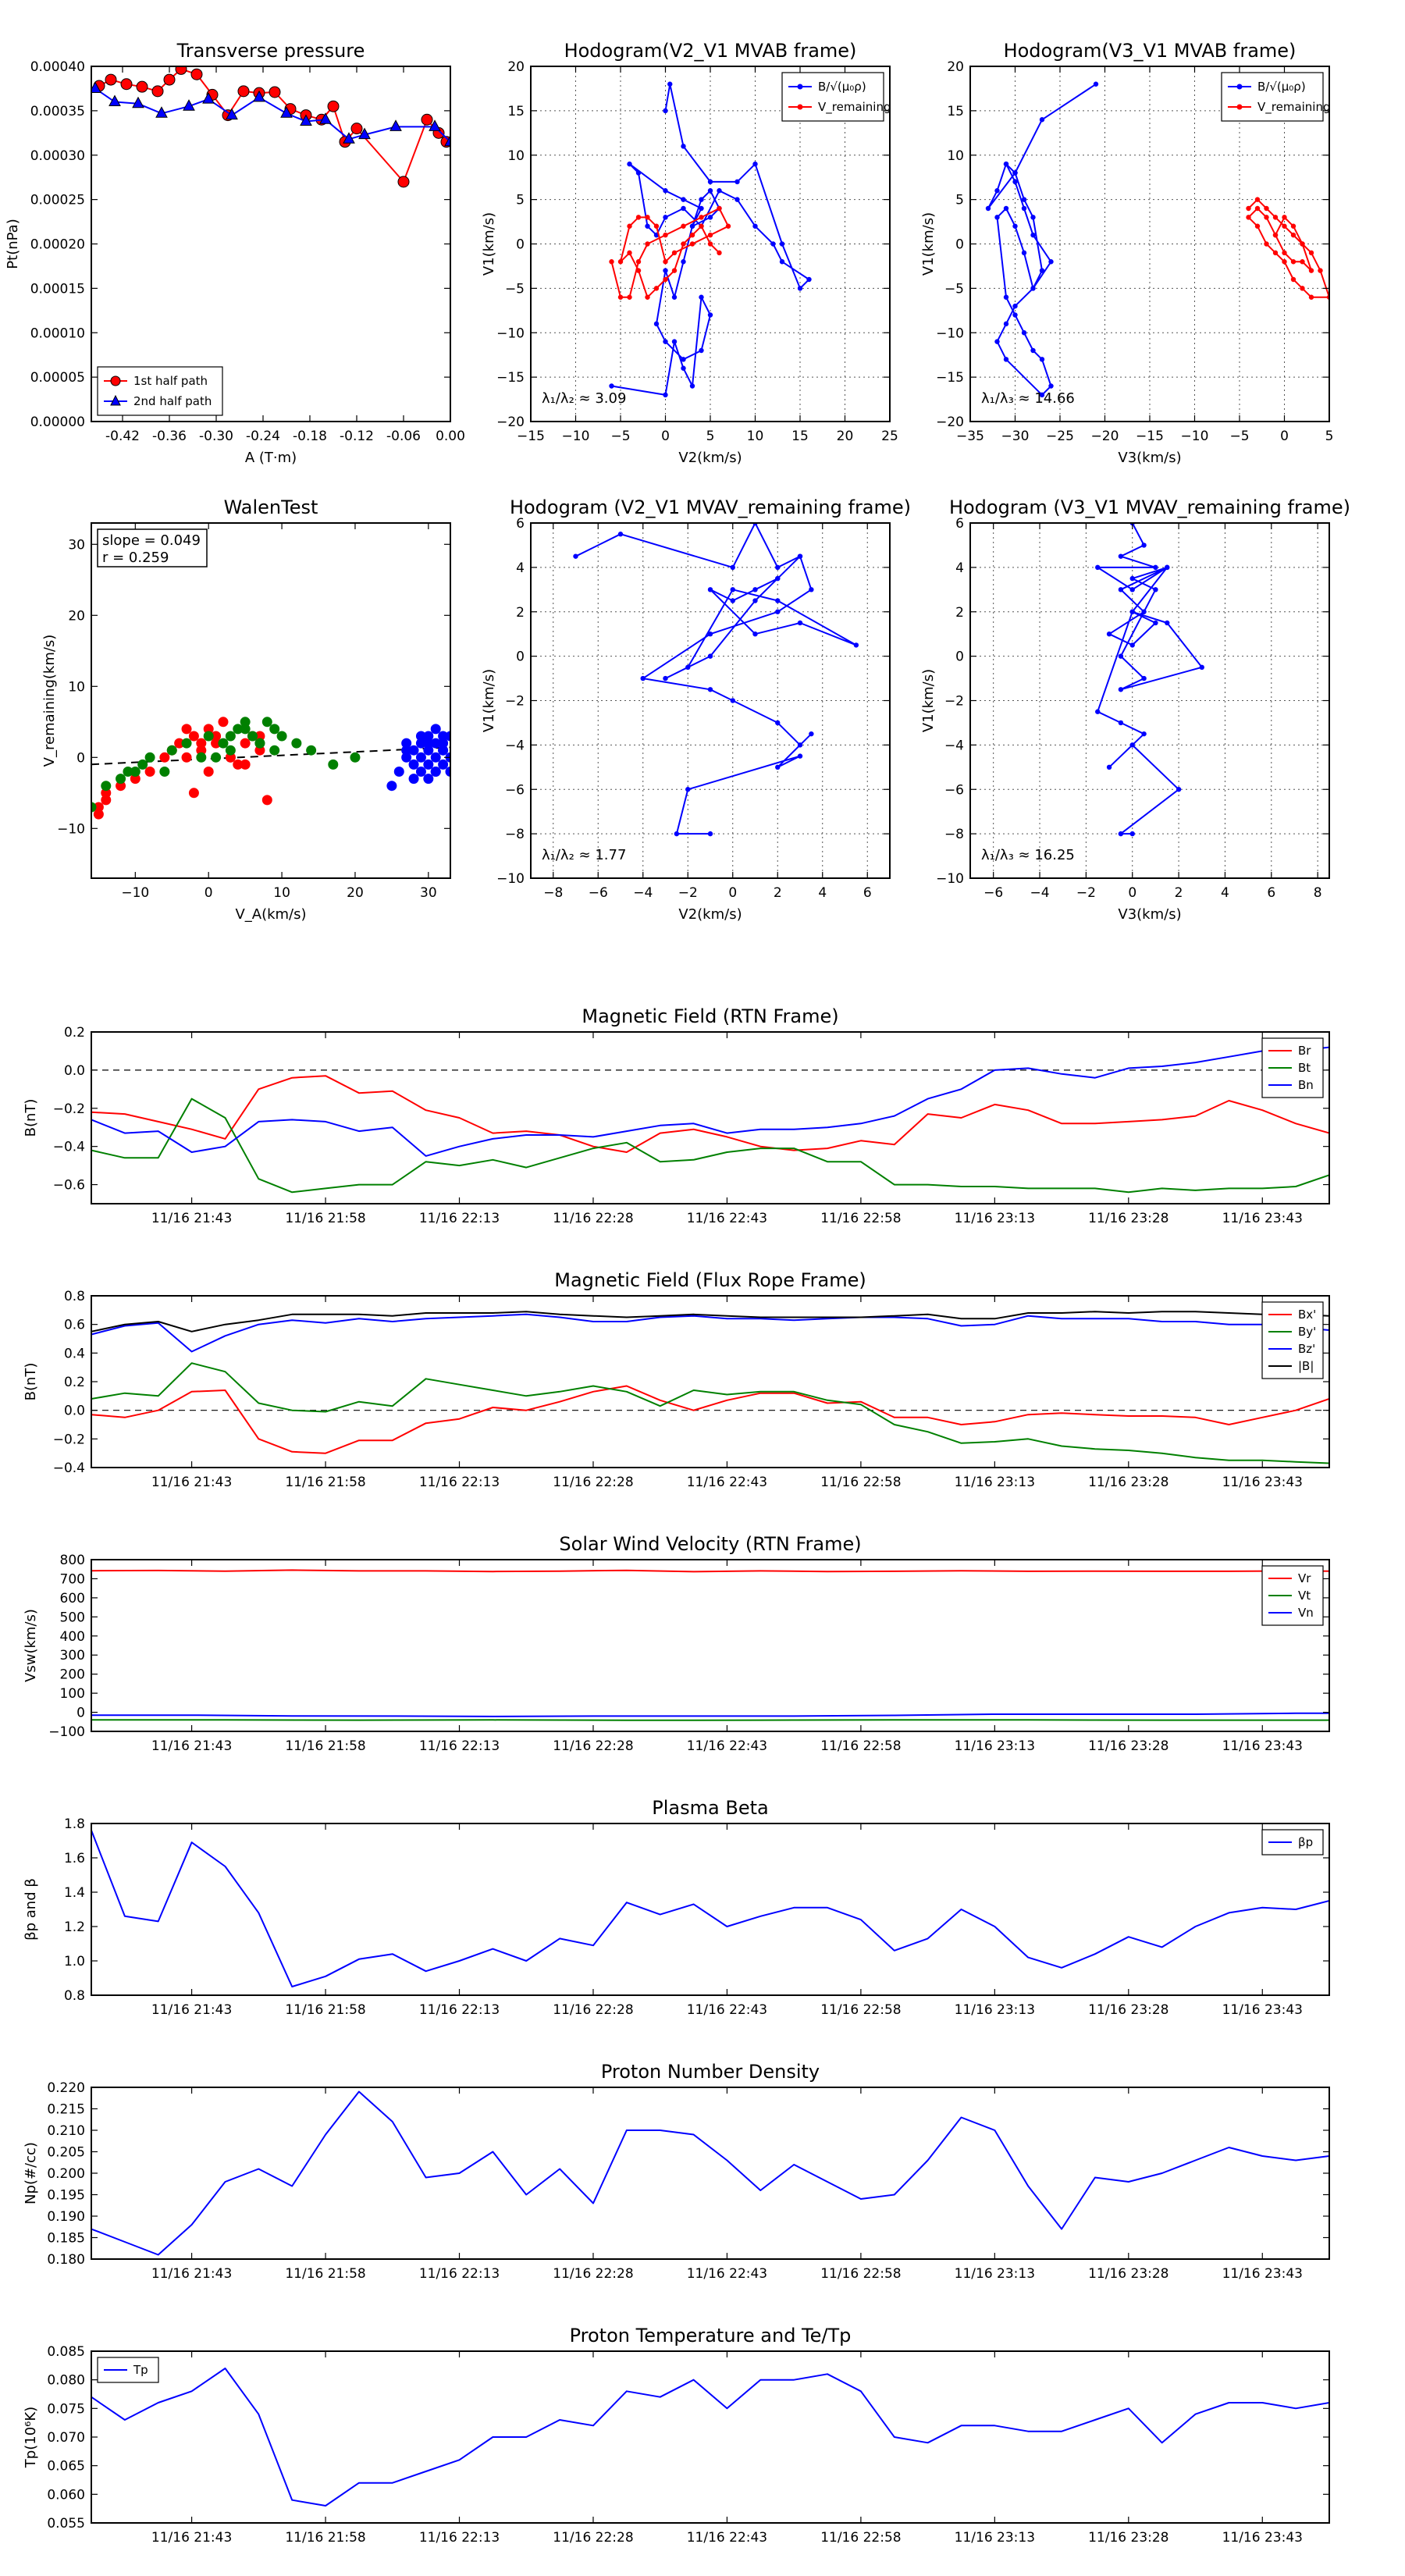 The image size is (1405, 2576). I want to click on y-tick-label: −0.6, so click(69, 1186).